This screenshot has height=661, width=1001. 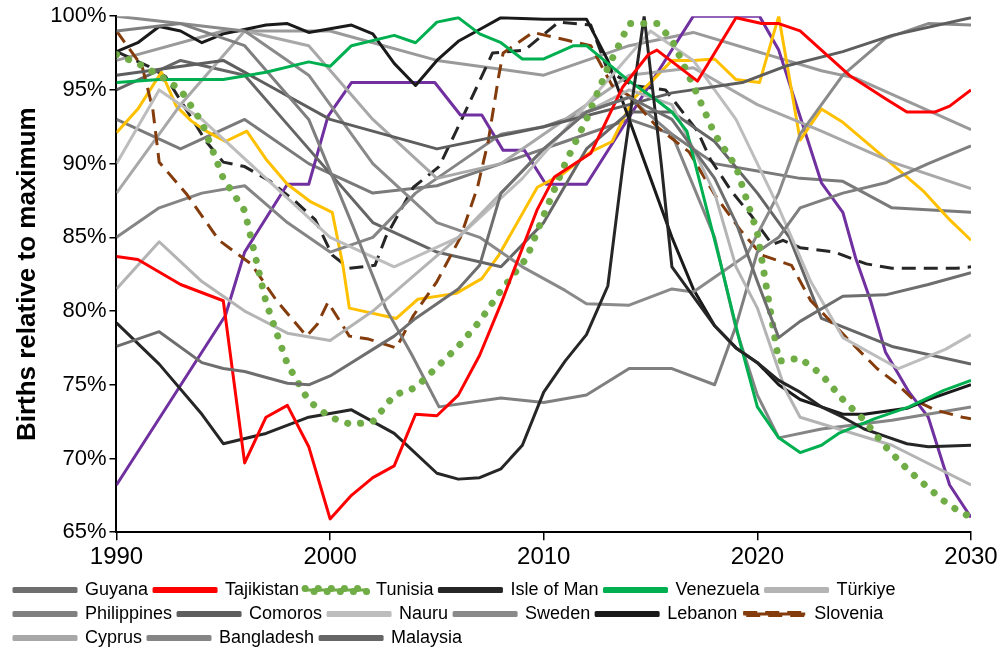 What do you see at coordinates (267, 636) in the screenshot?
I see `legend-label: Bangladesh` at bounding box center [267, 636].